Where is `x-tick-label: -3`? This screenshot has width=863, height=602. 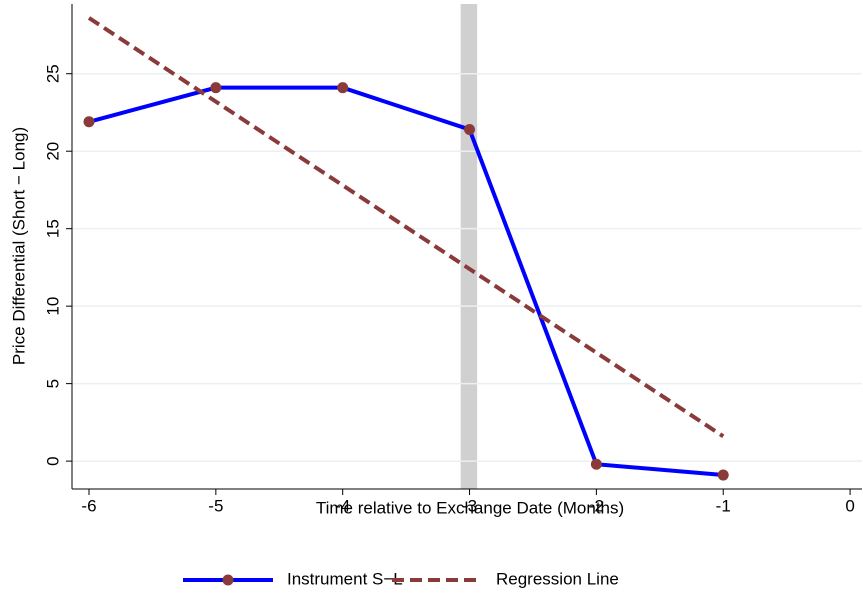 x-tick-label: -3 is located at coordinates (469, 505).